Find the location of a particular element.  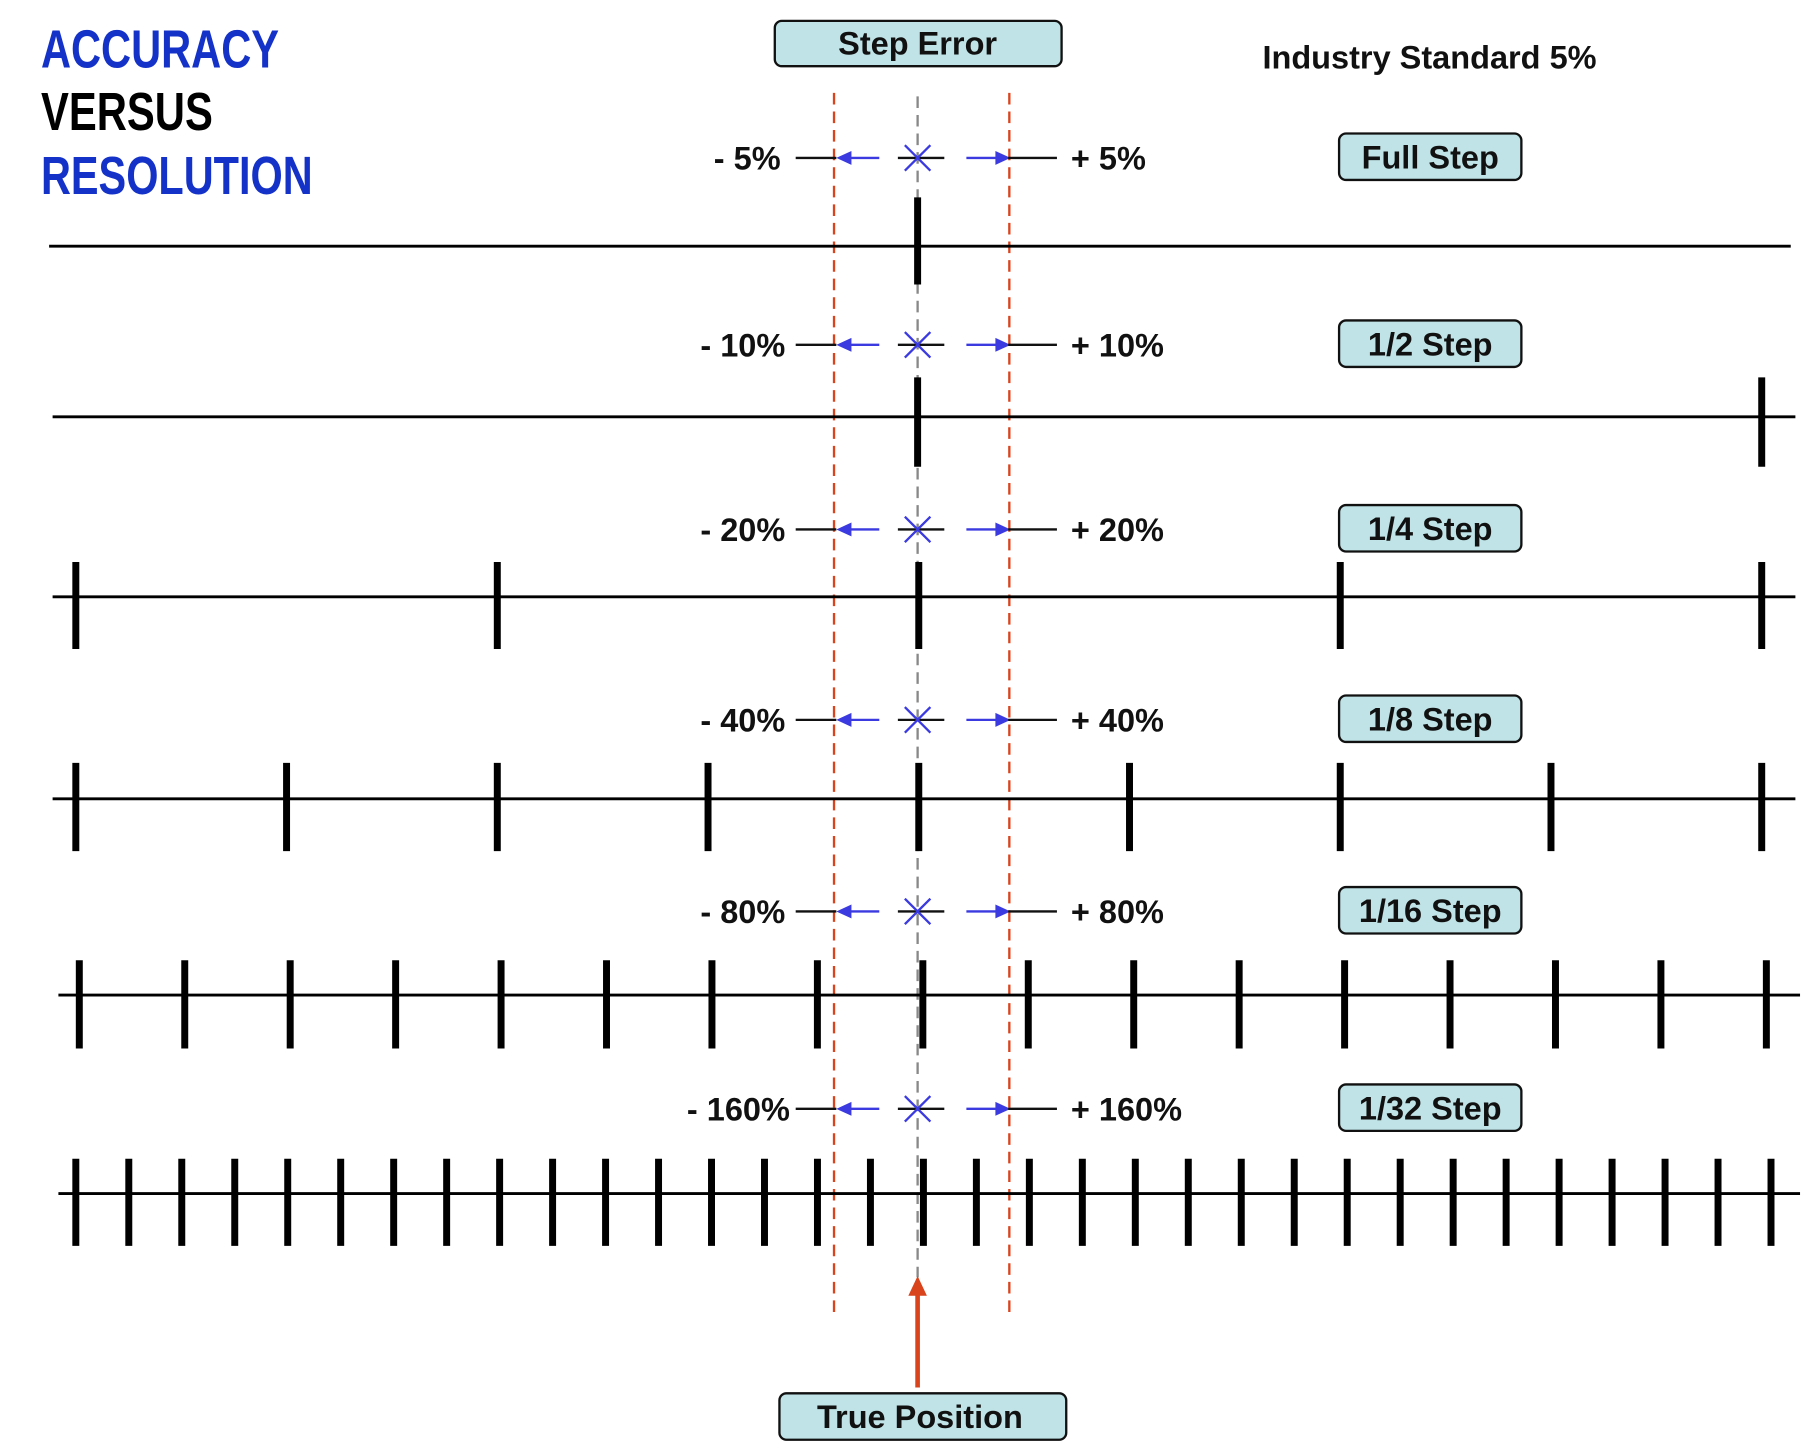

step-label-box: Full Step is located at coordinates (1430, 157).